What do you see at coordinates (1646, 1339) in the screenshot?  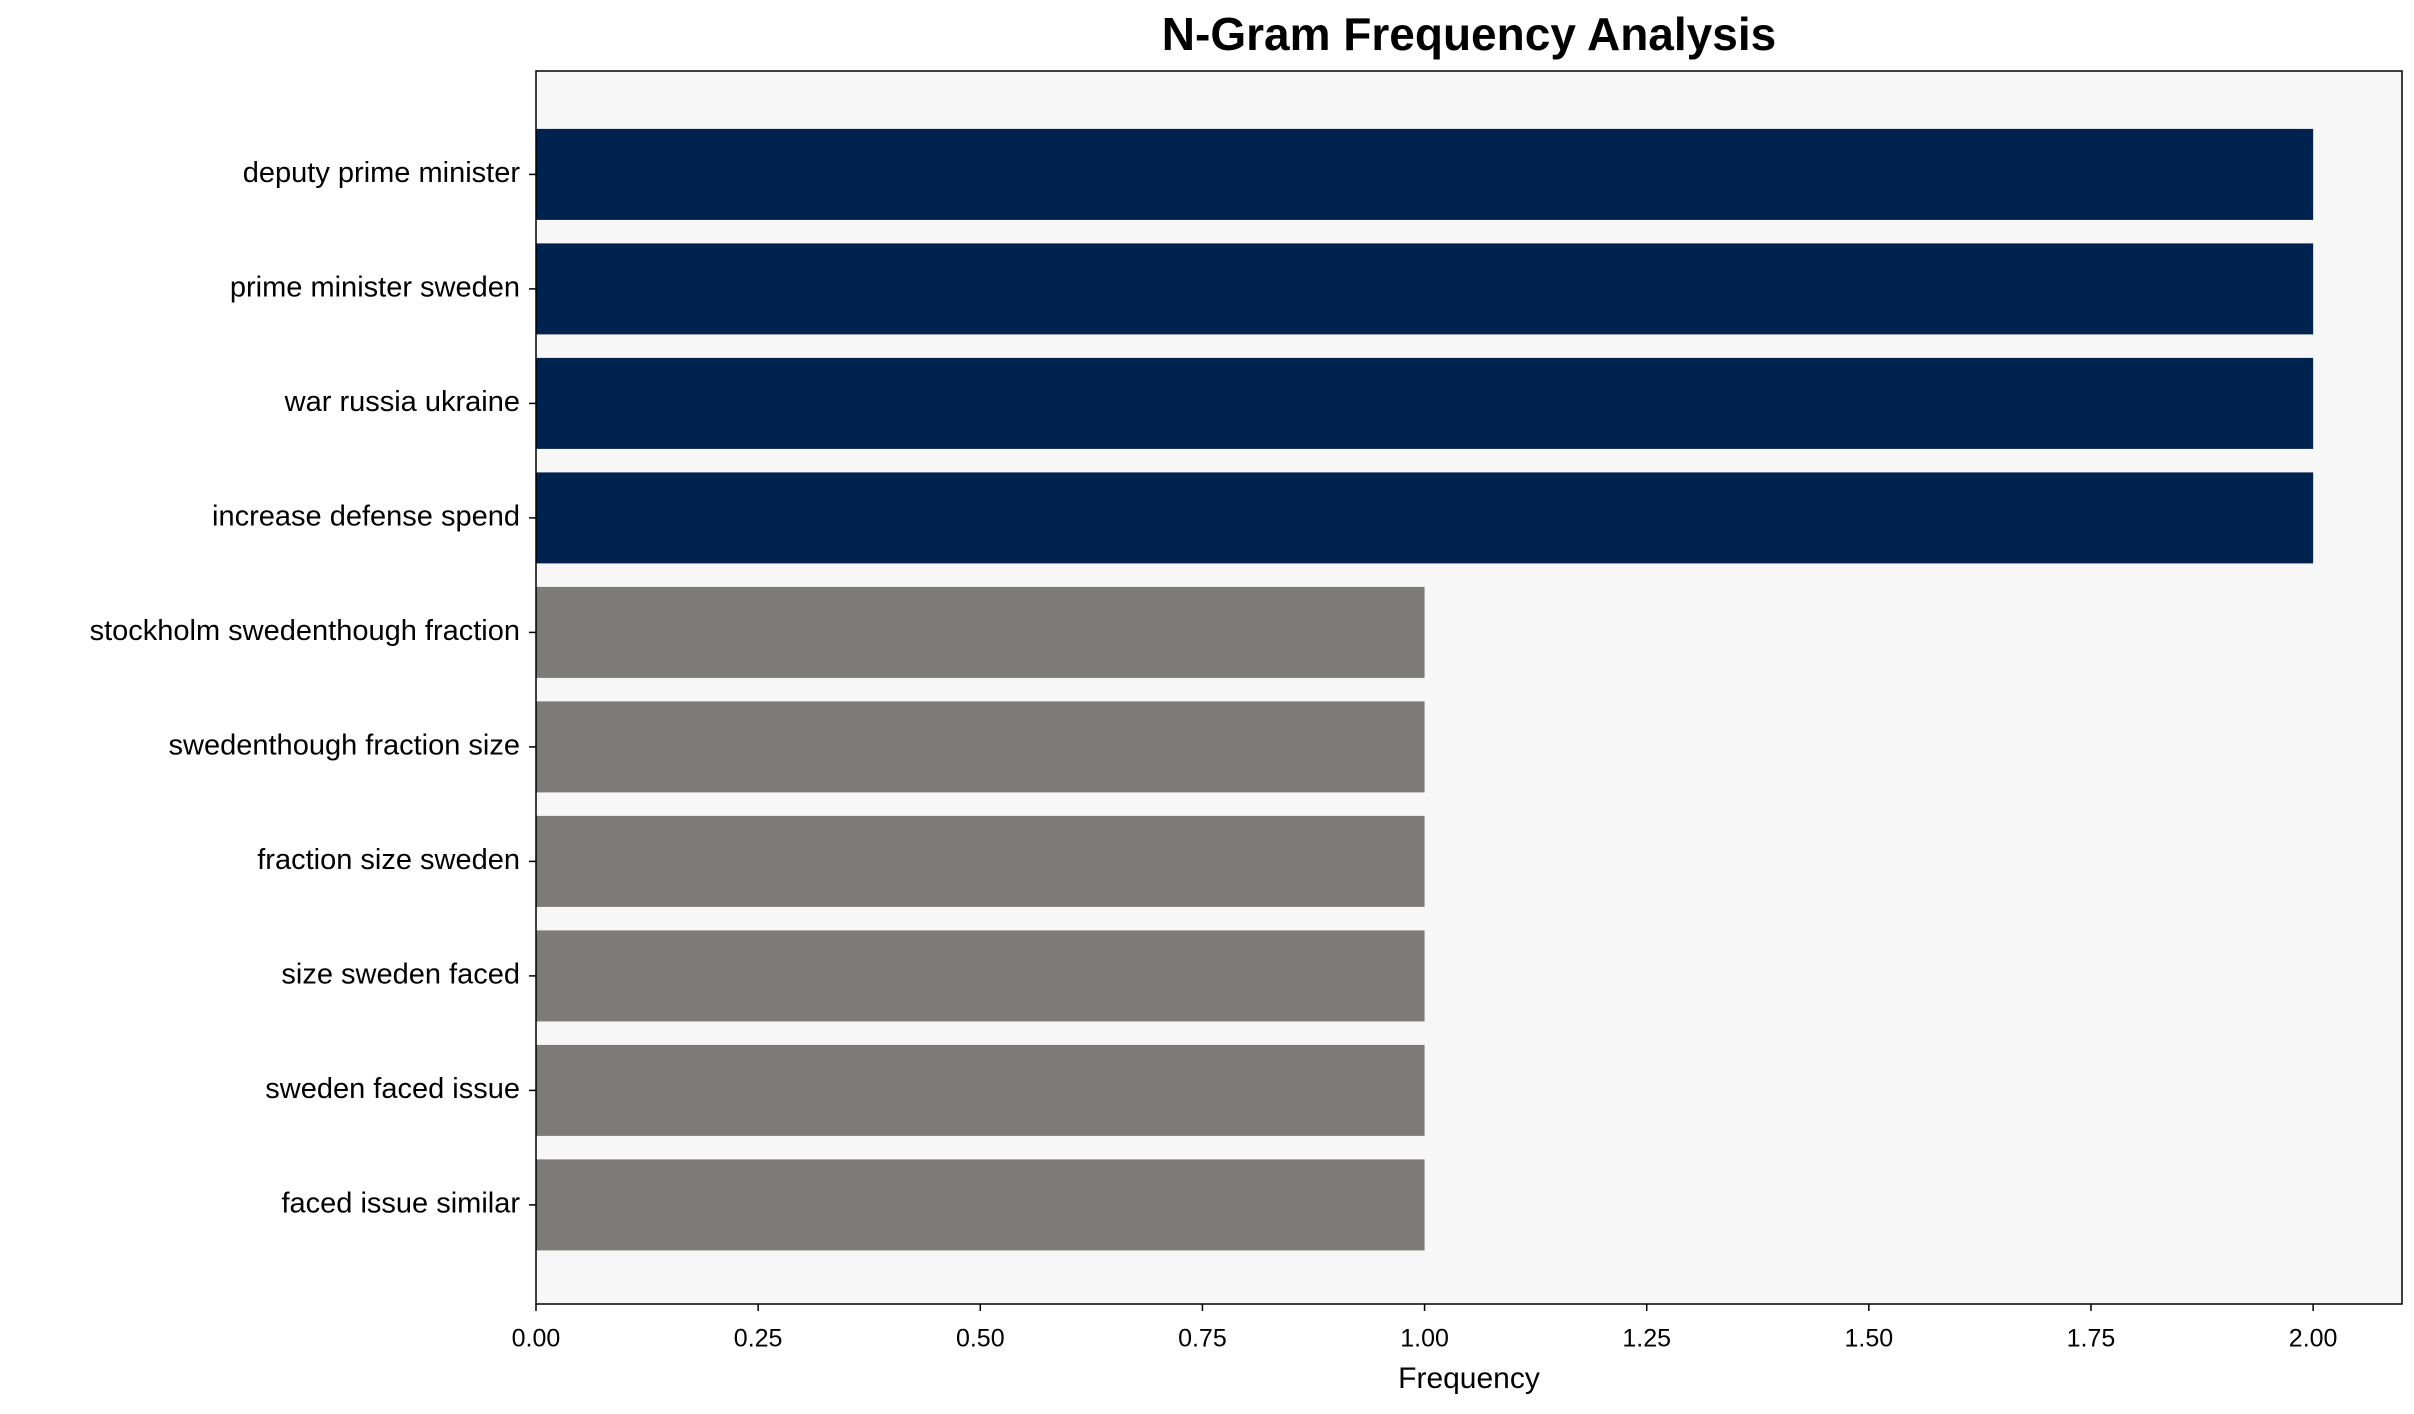 I see `x-tick-label: 1.25` at bounding box center [1646, 1339].